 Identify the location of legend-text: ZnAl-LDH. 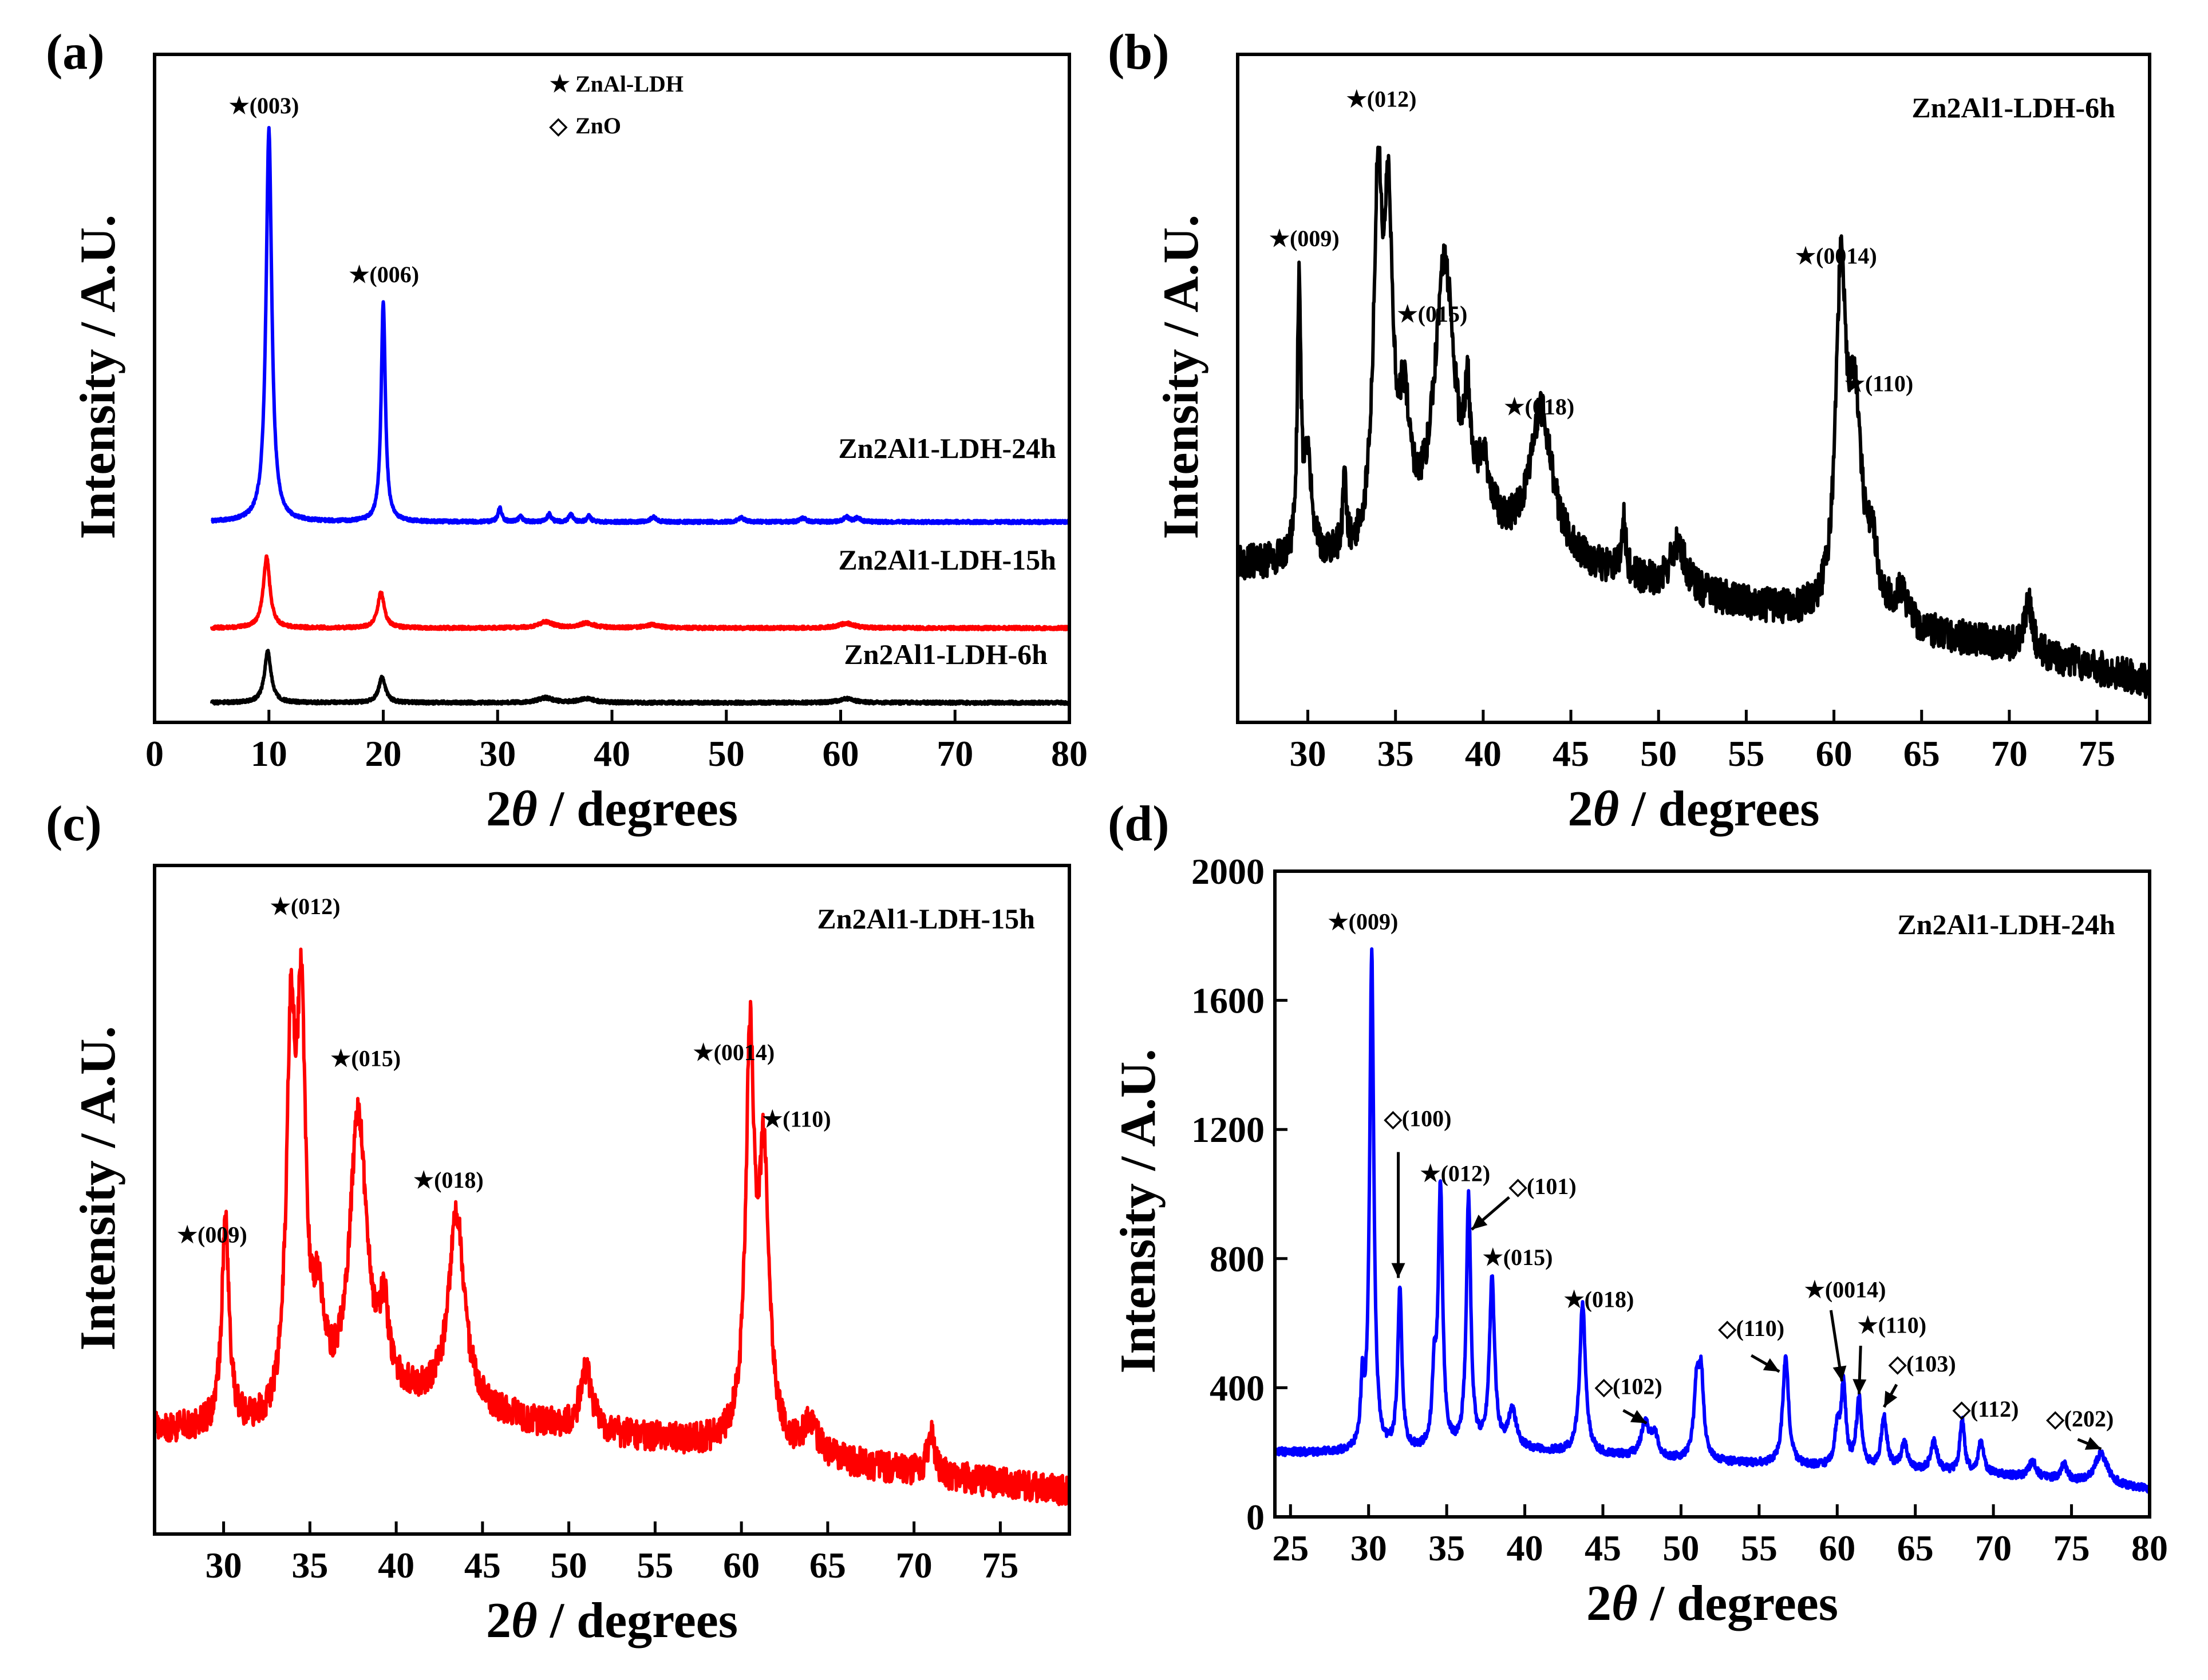
(629, 84).